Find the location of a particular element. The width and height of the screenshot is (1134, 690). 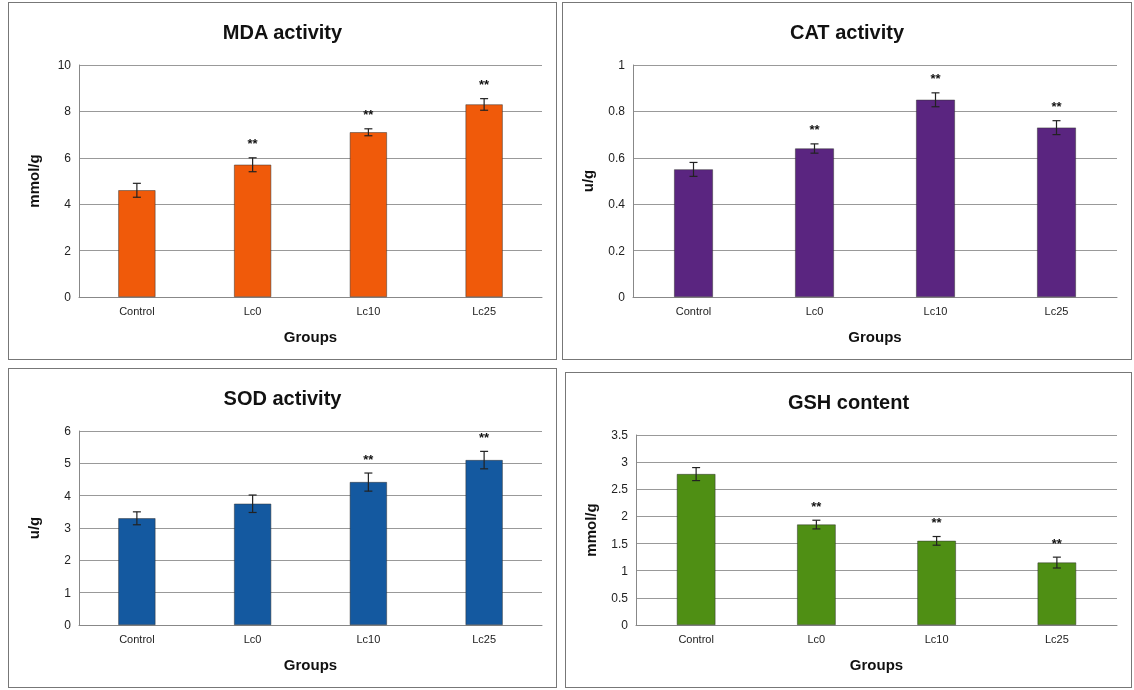

y-tick-label: 0.2 is located at coordinates (617, 250).